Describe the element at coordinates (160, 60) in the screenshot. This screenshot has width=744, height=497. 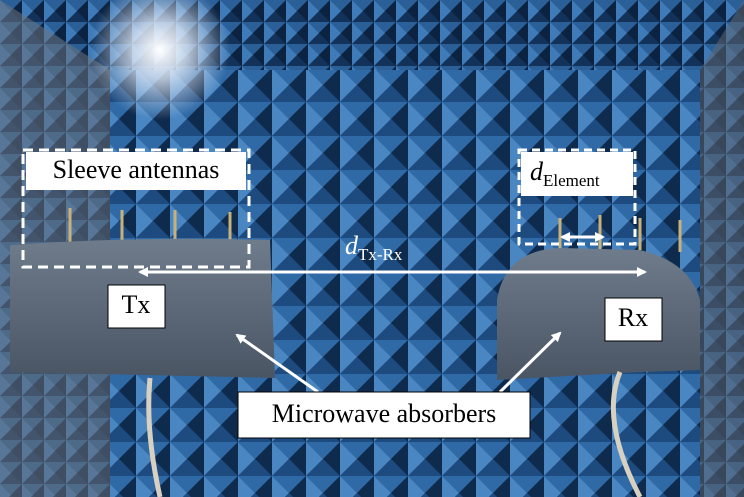
I see `light` at that location.